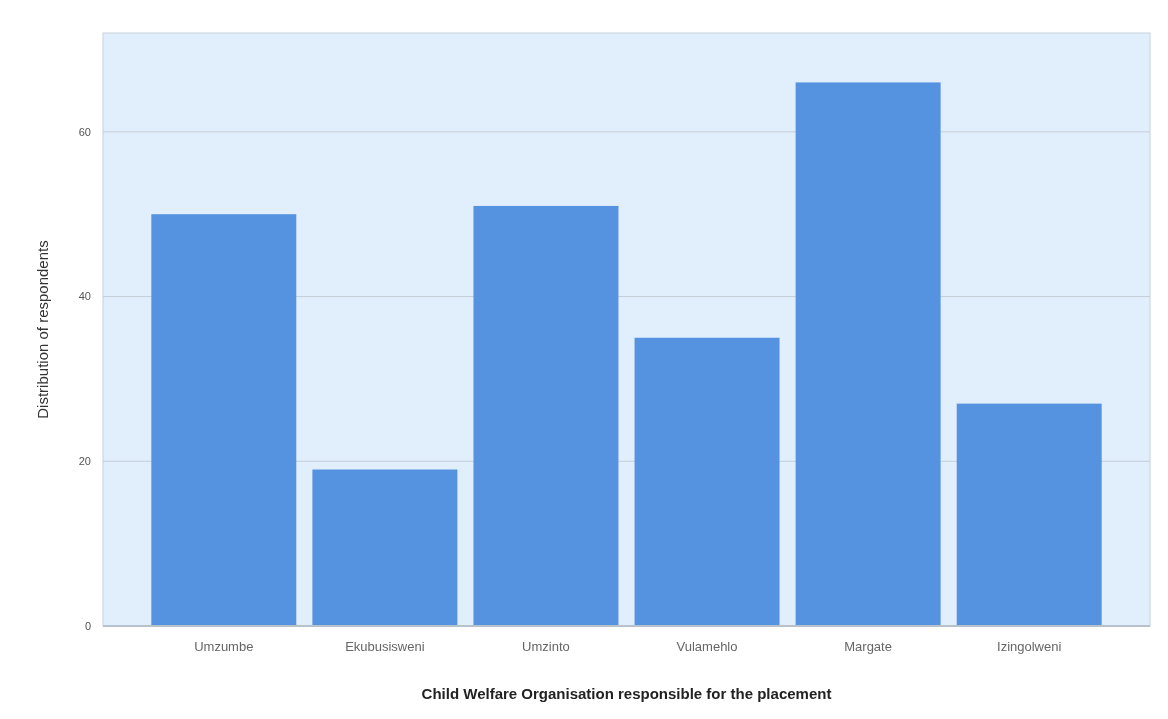  What do you see at coordinates (546, 646) in the screenshot?
I see `x-tick-label: Umzinto` at bounding box center [546, 646].